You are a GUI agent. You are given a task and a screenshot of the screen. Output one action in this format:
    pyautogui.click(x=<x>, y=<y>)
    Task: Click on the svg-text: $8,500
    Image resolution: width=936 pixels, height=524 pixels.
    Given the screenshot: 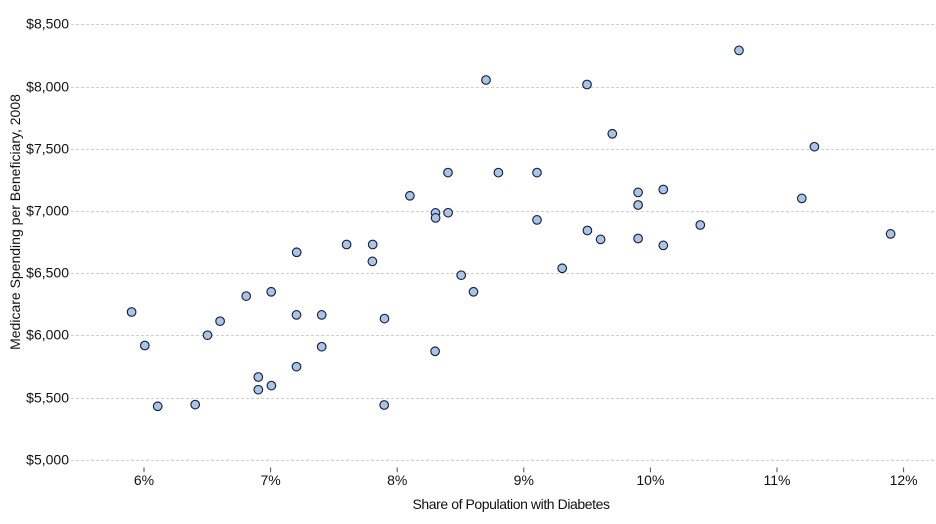 What is the action you would take?
    pyautogui.click(x=47, y=24)
    